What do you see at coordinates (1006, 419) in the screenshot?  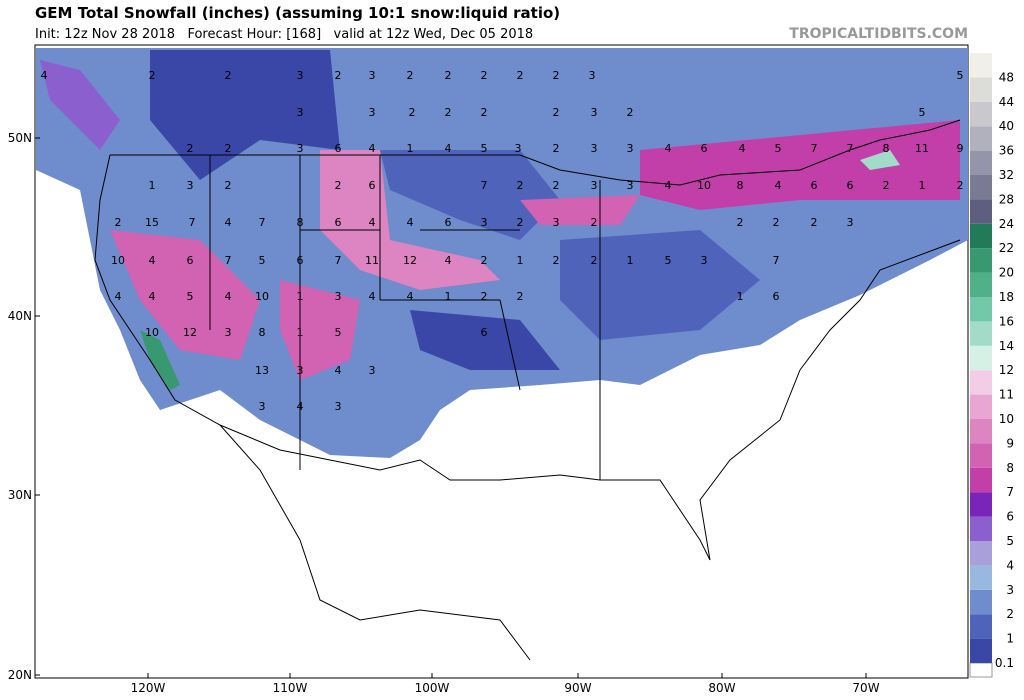 I see `colorbar-label: 10` at bounding box center [1006, 419].